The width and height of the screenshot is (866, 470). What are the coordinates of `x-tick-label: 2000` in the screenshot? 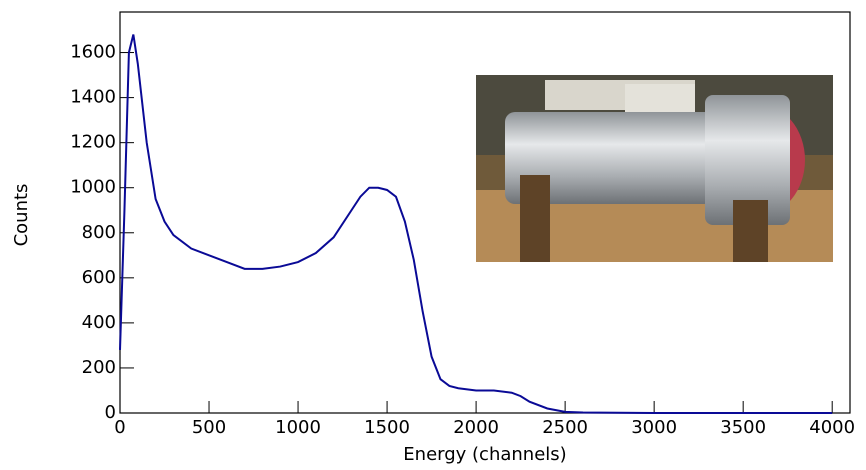 It's located at (476, 427).